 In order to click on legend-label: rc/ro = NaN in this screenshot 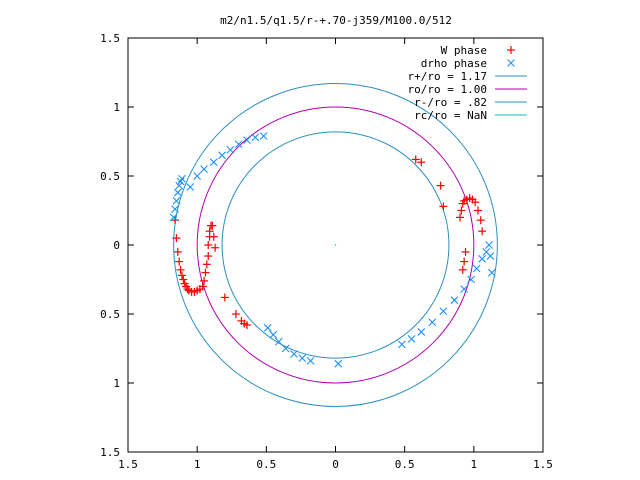, I will do `click(450, 115)`.